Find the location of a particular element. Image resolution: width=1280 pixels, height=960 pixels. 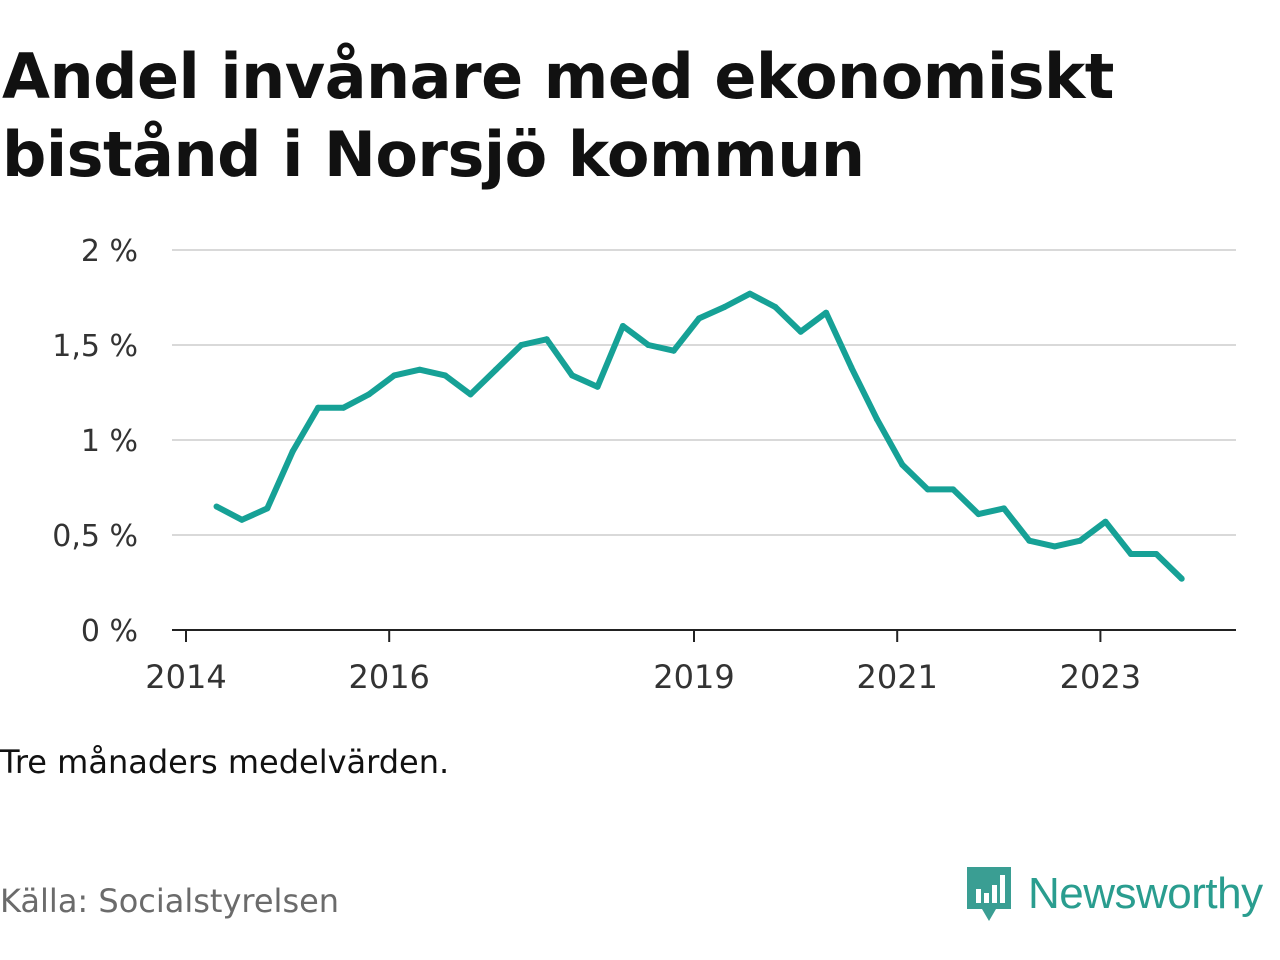

y-tick-label: 0,5 % is located at coordinates (95, 536).